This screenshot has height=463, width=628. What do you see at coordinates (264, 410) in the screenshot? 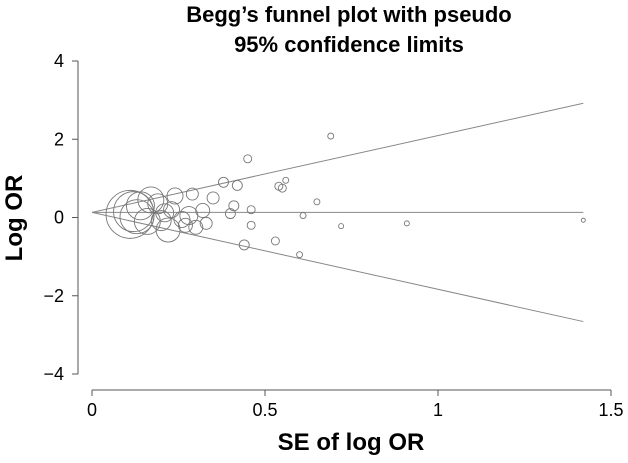
I see `x-tick-label: 0.5` at bounding box center [264, 410].